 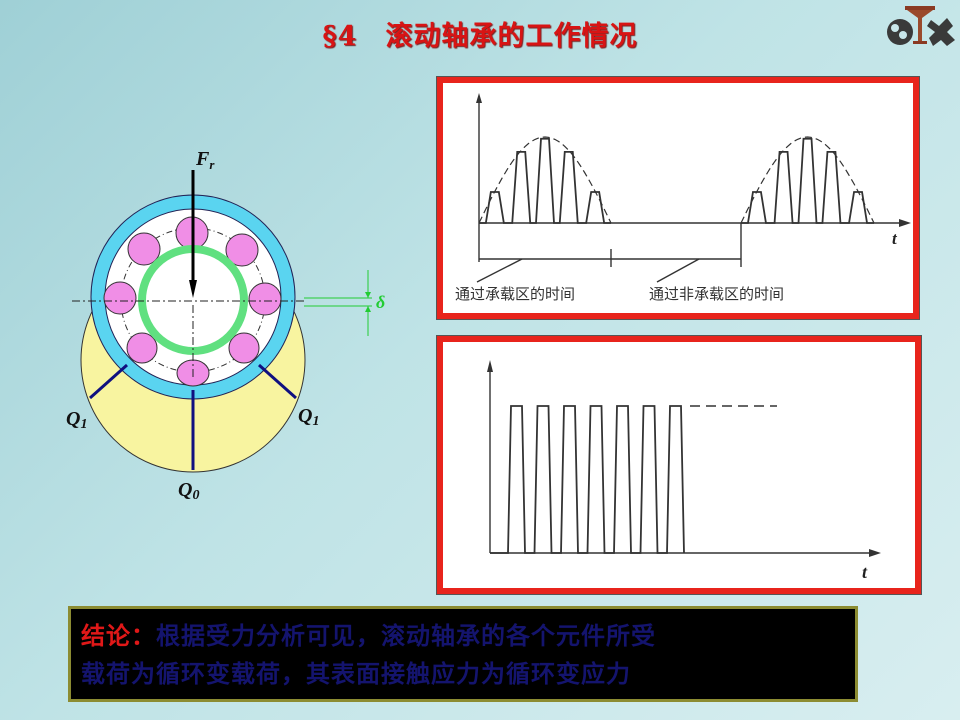 I want to click on university-logo-icon, so click(x=921, y=26).